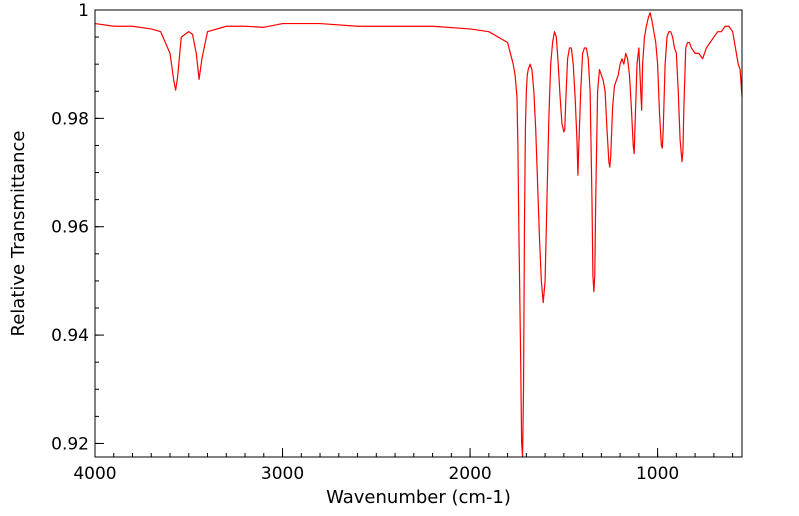 Image resolution: width=799 pixels, height=516 pixels. What do you see at coordinates (469, 474) in the screenshot?
I see `x-tick-label: 2000` at bounding box center [469, 474].